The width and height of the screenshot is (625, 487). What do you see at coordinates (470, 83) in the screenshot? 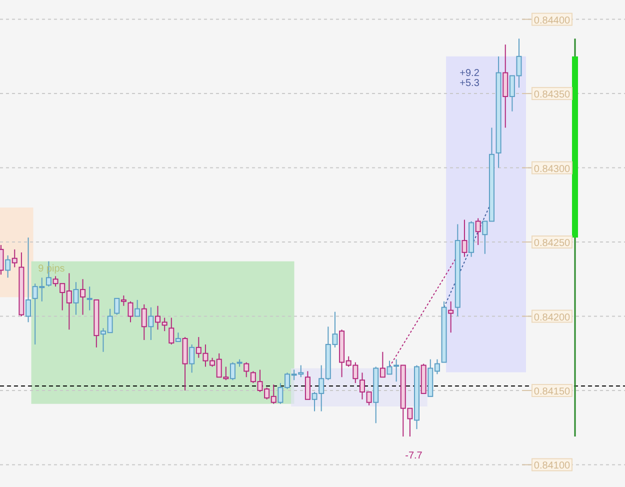
I see `annotation: +5.3` at bounding box center [470, 83].